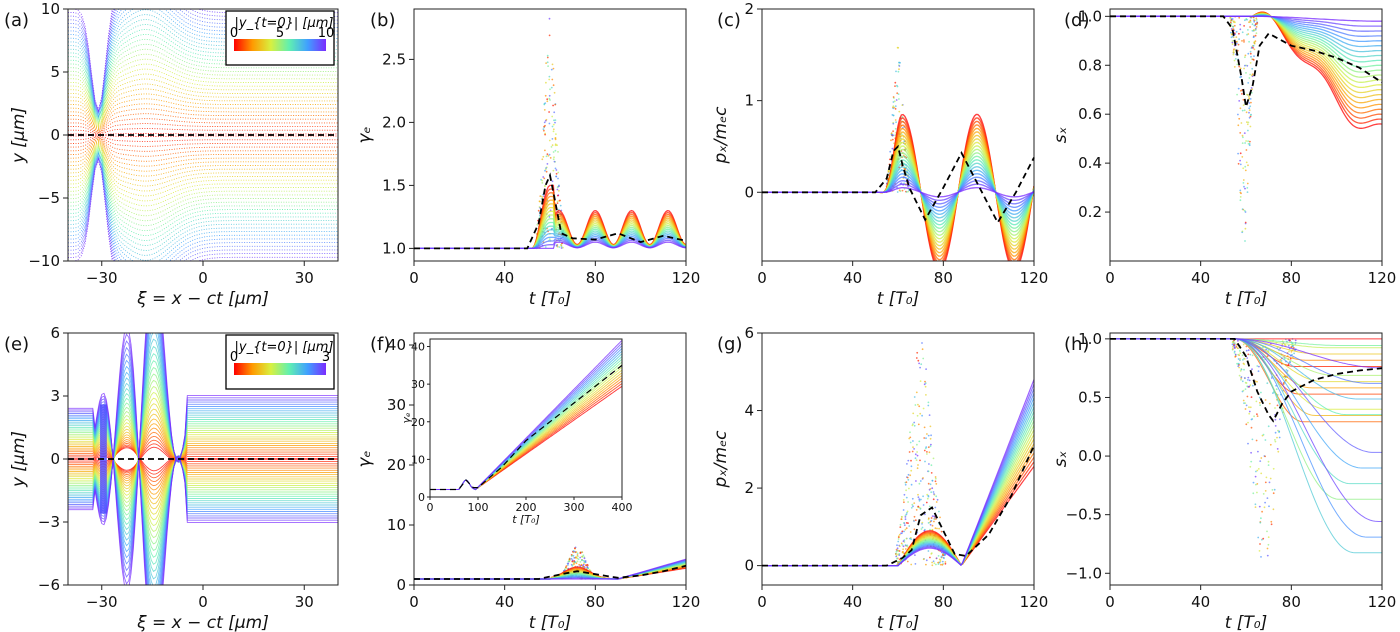 This screenshot has height=632, width=1400. What do you see at coordinates (396, 345) in the screenshot?
I see `y-tick-label: 40` at bounding box center [396, 345].